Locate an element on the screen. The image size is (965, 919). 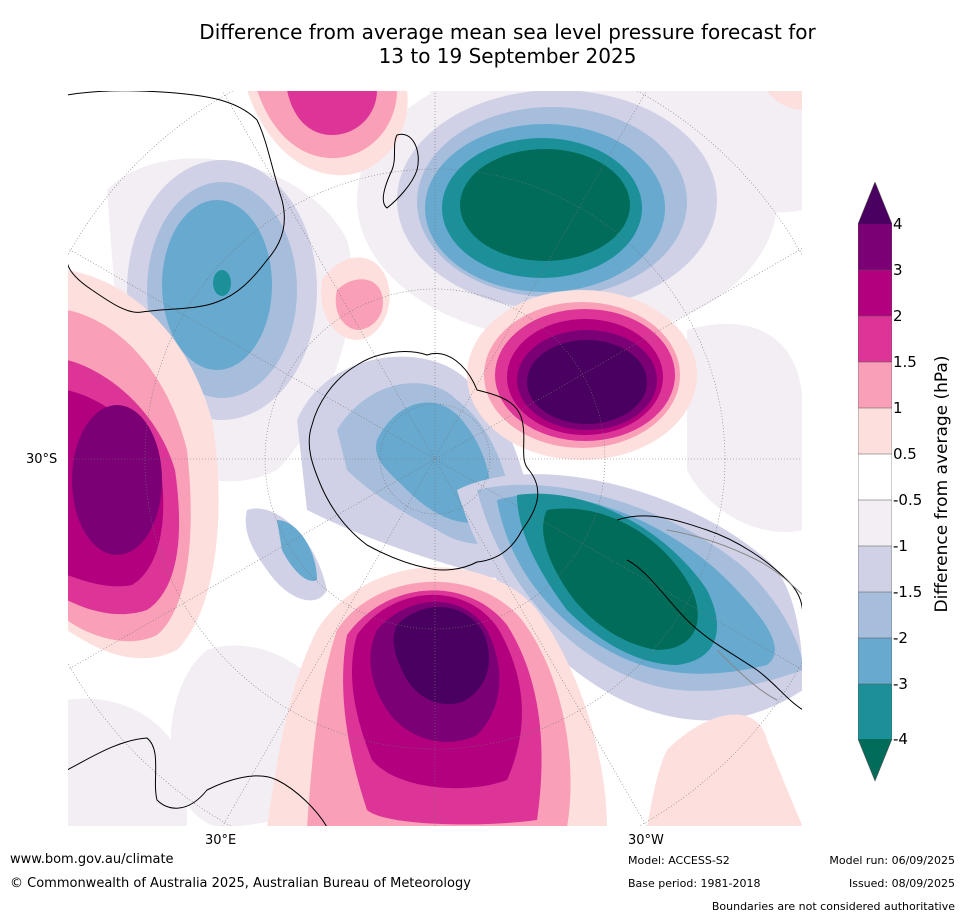
map-title-line2: 13 to 19 September 2025 is located at coordinates (507, 56).